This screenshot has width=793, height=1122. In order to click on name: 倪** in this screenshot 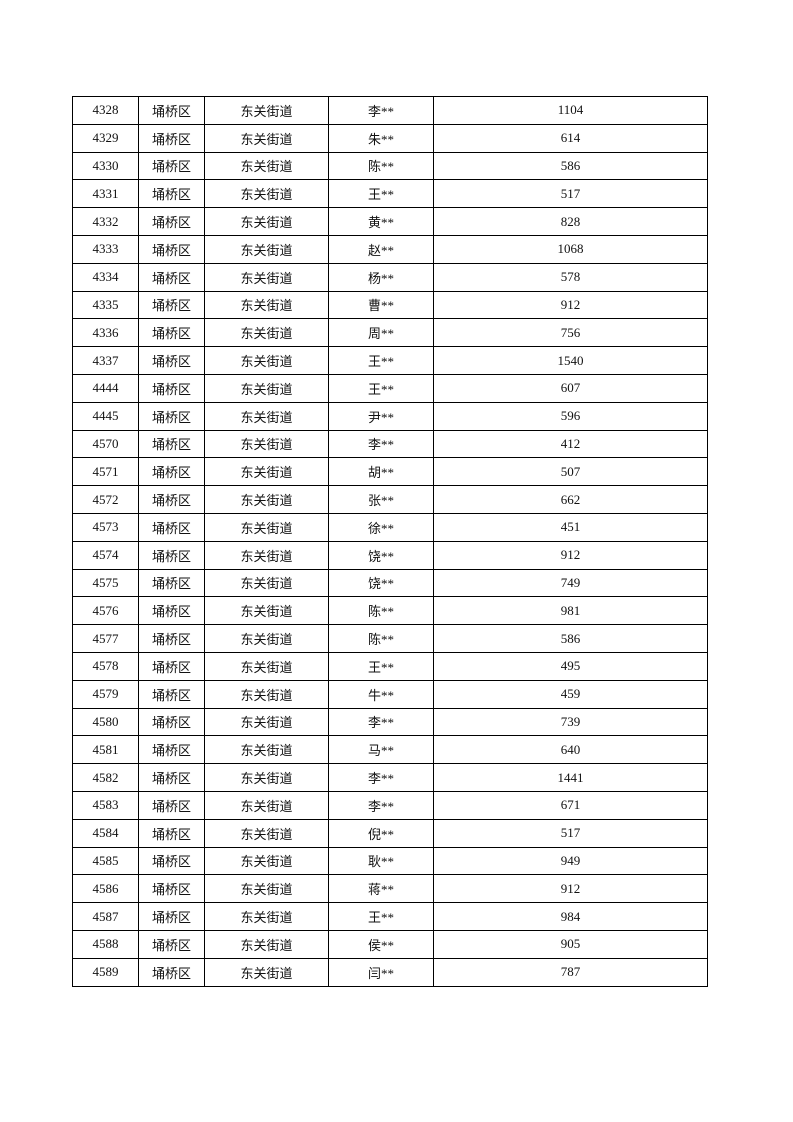, I will do `click(381, 833)`.